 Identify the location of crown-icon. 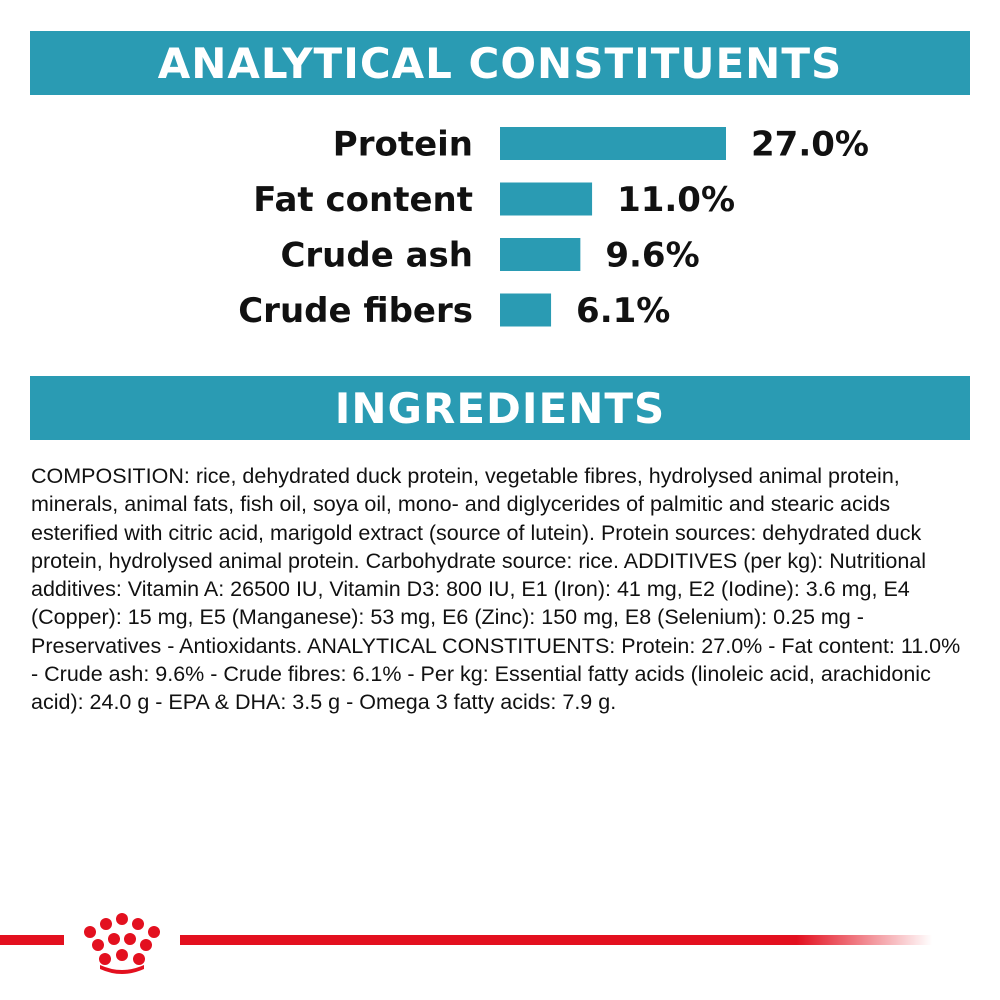
(122, 943).